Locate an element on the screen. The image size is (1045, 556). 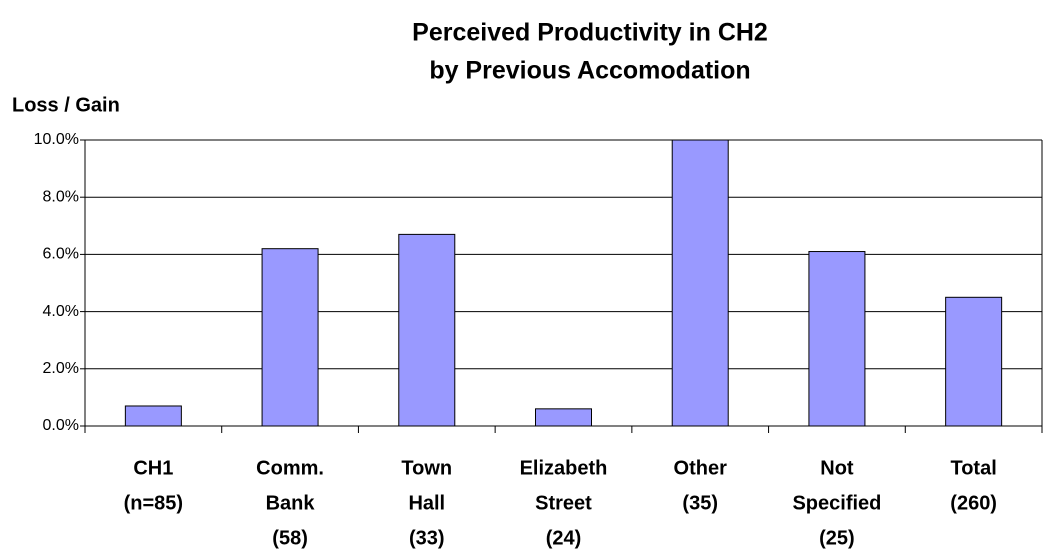
x-tick-label: Specified is located at coordinates (836, 503).